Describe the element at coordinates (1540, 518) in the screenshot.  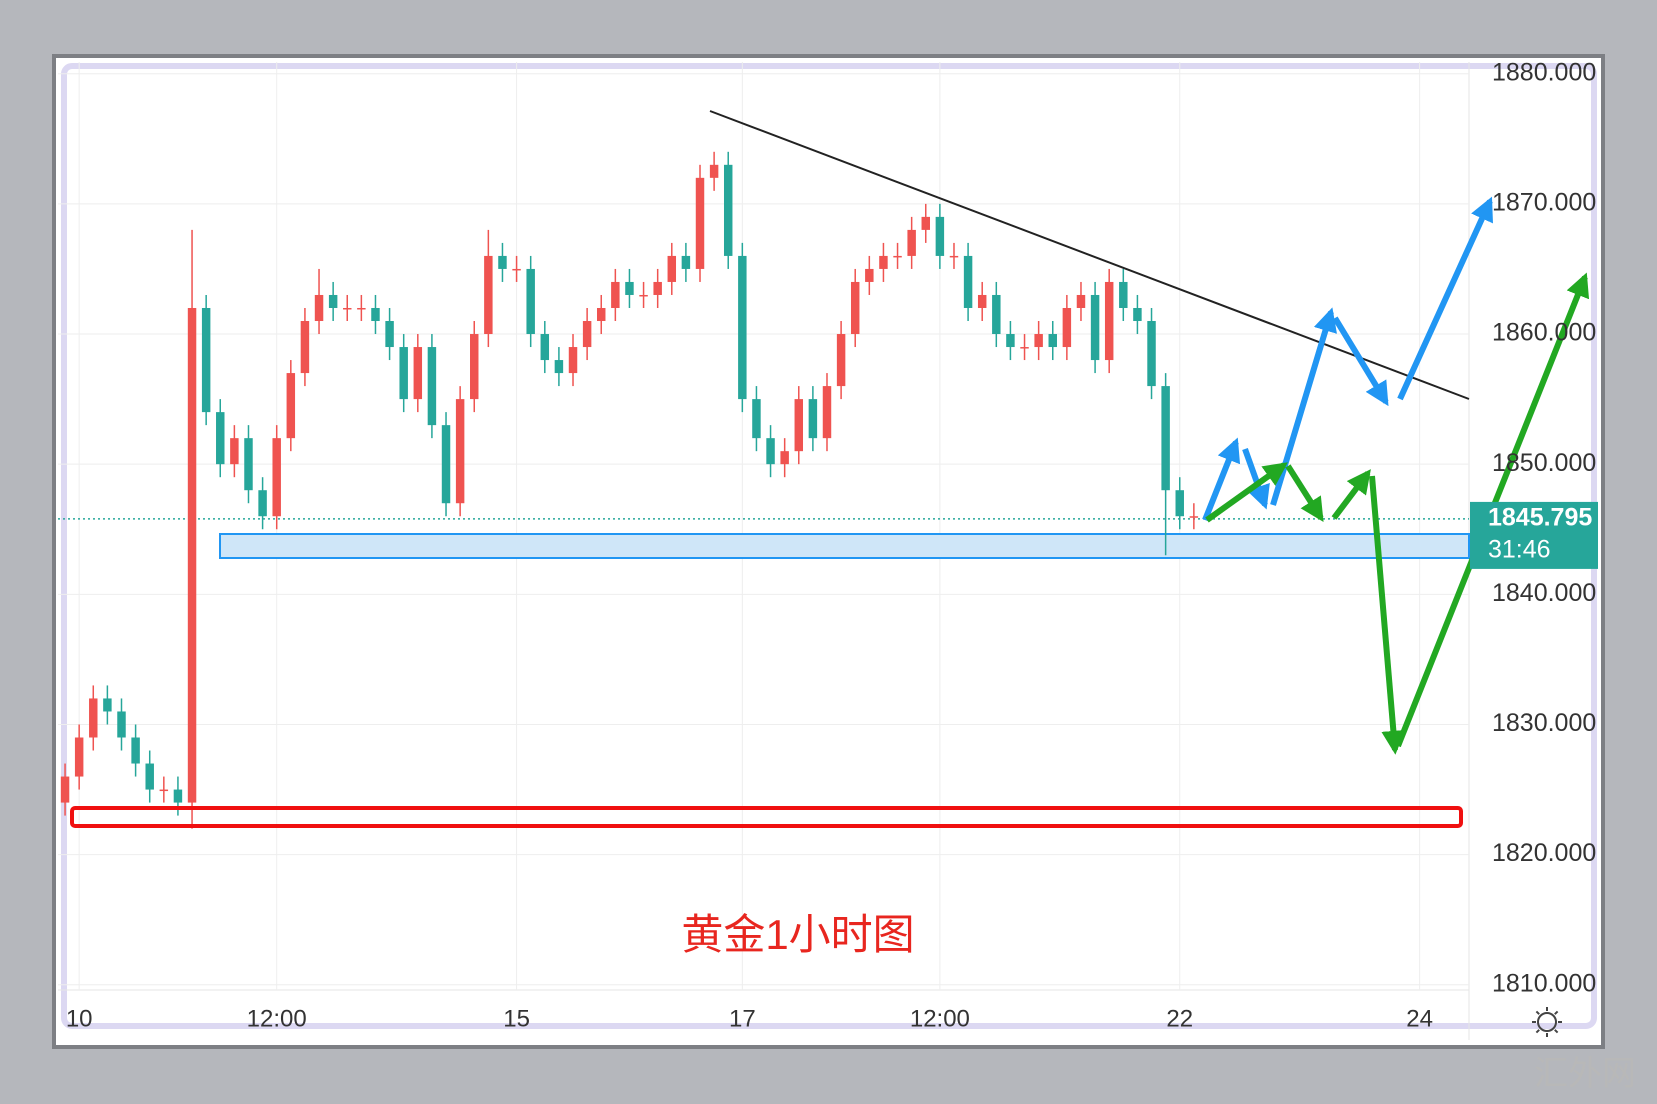
I see `last-price-label: 1845.795` at that location.